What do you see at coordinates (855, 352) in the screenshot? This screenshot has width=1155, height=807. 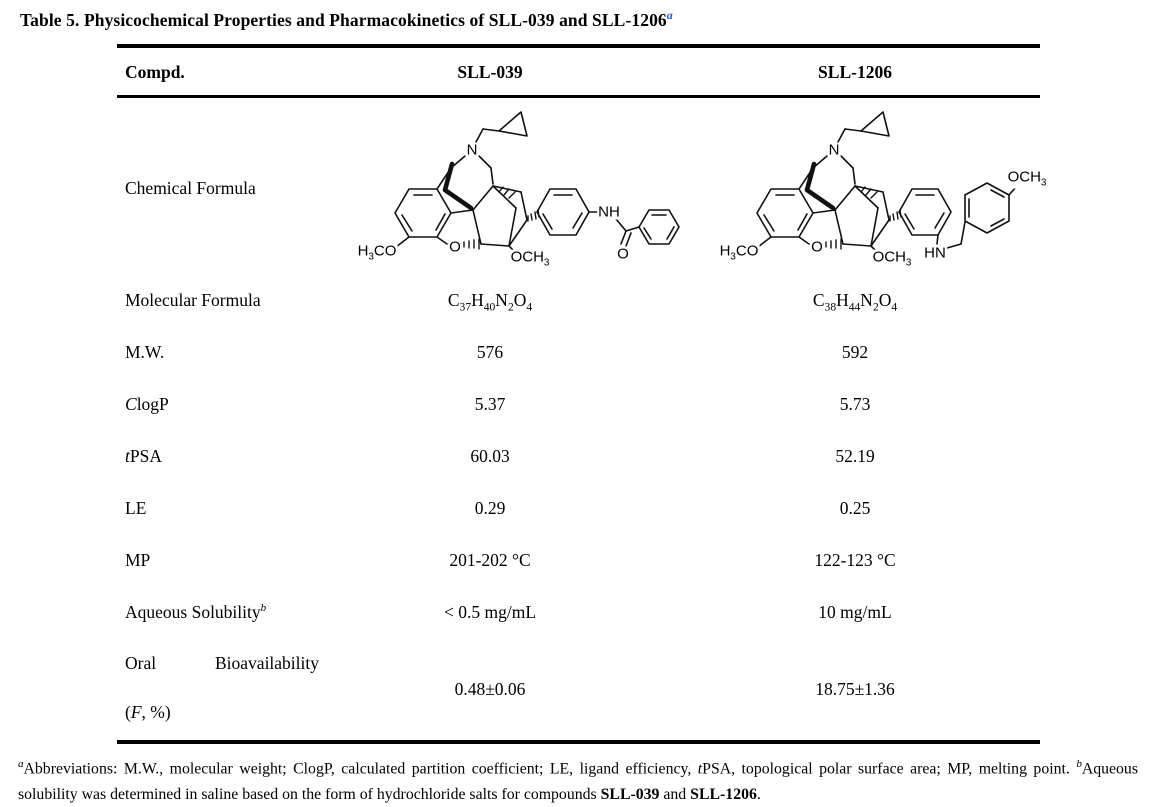 I see `mw-sll1206: 592` at bounding box center [855, 352].